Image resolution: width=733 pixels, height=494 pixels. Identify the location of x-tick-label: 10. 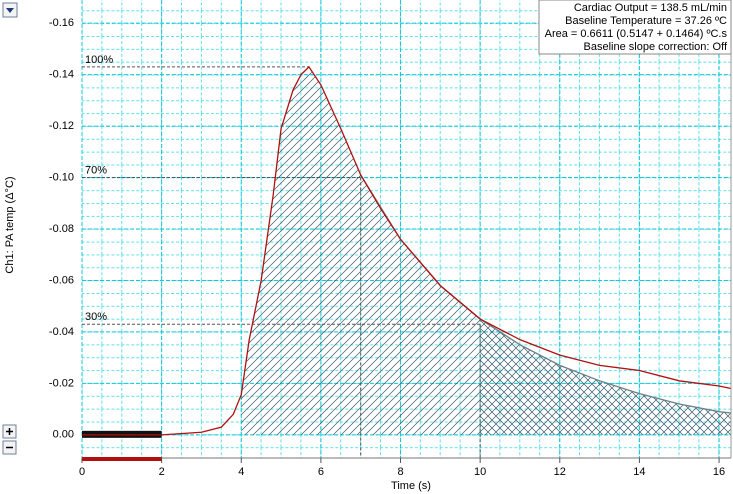
(480, 472).